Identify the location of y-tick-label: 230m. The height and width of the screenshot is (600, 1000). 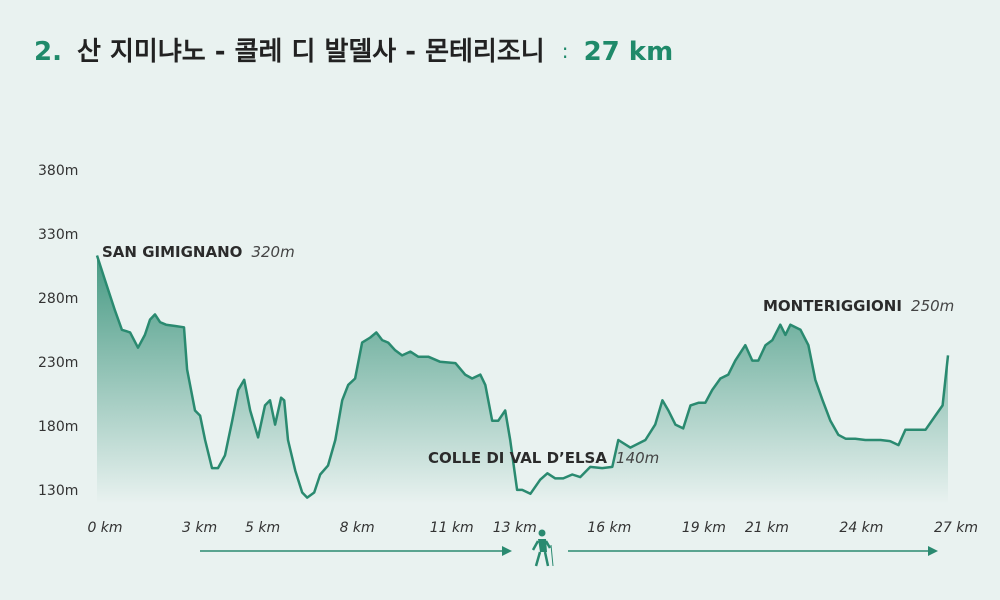
(58, 363).